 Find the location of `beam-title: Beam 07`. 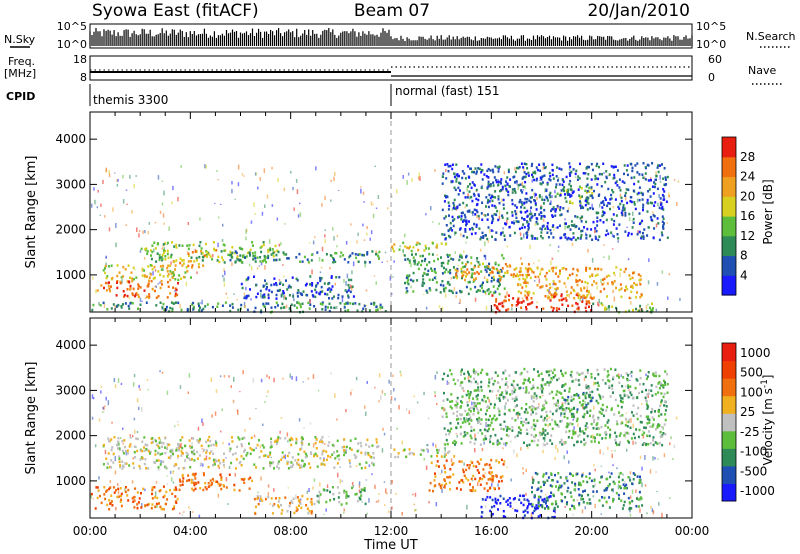

beam-title: Beam 07 is located at coordinates (392, 11).